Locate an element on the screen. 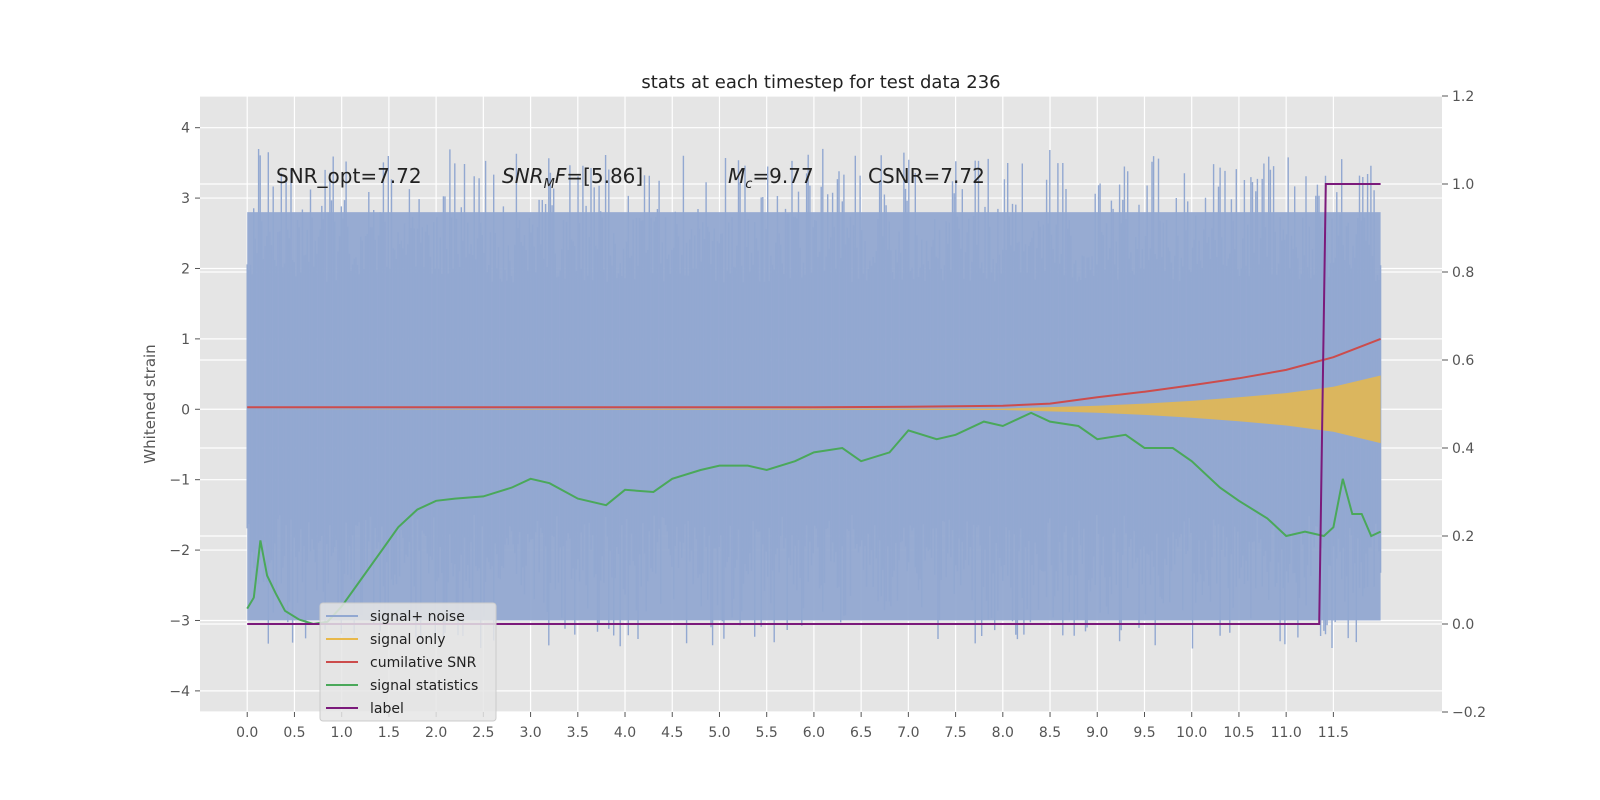 This screenshot has height=800, width=1600. y-tick-label: 2 is located at coordinates (185, 269).